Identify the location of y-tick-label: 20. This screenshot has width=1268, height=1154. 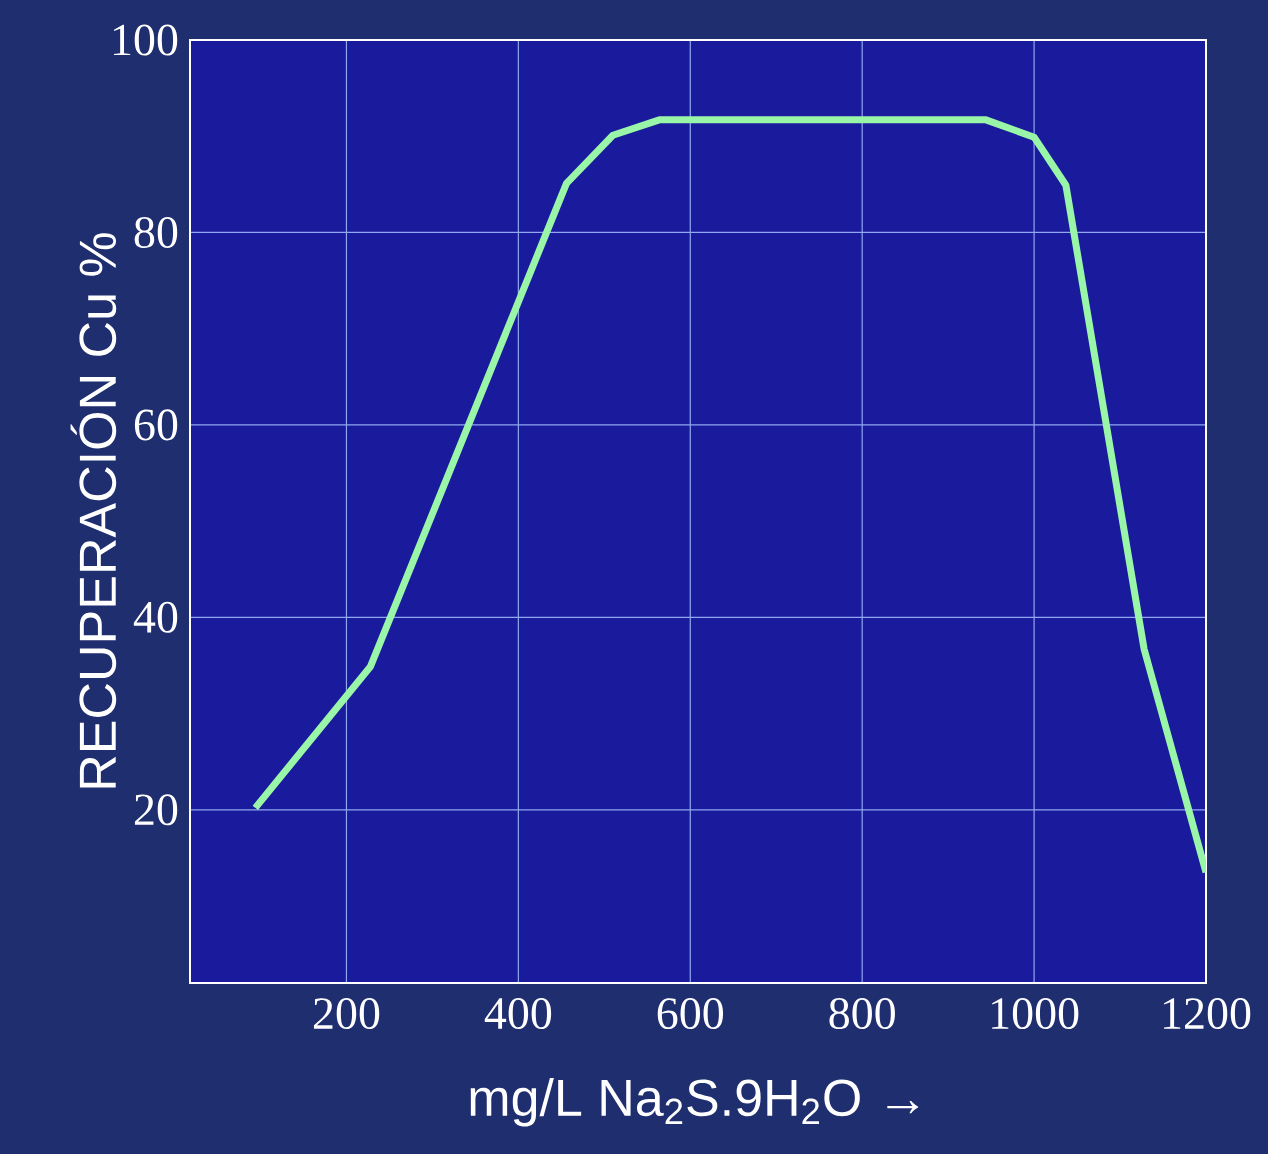
(156, 810).